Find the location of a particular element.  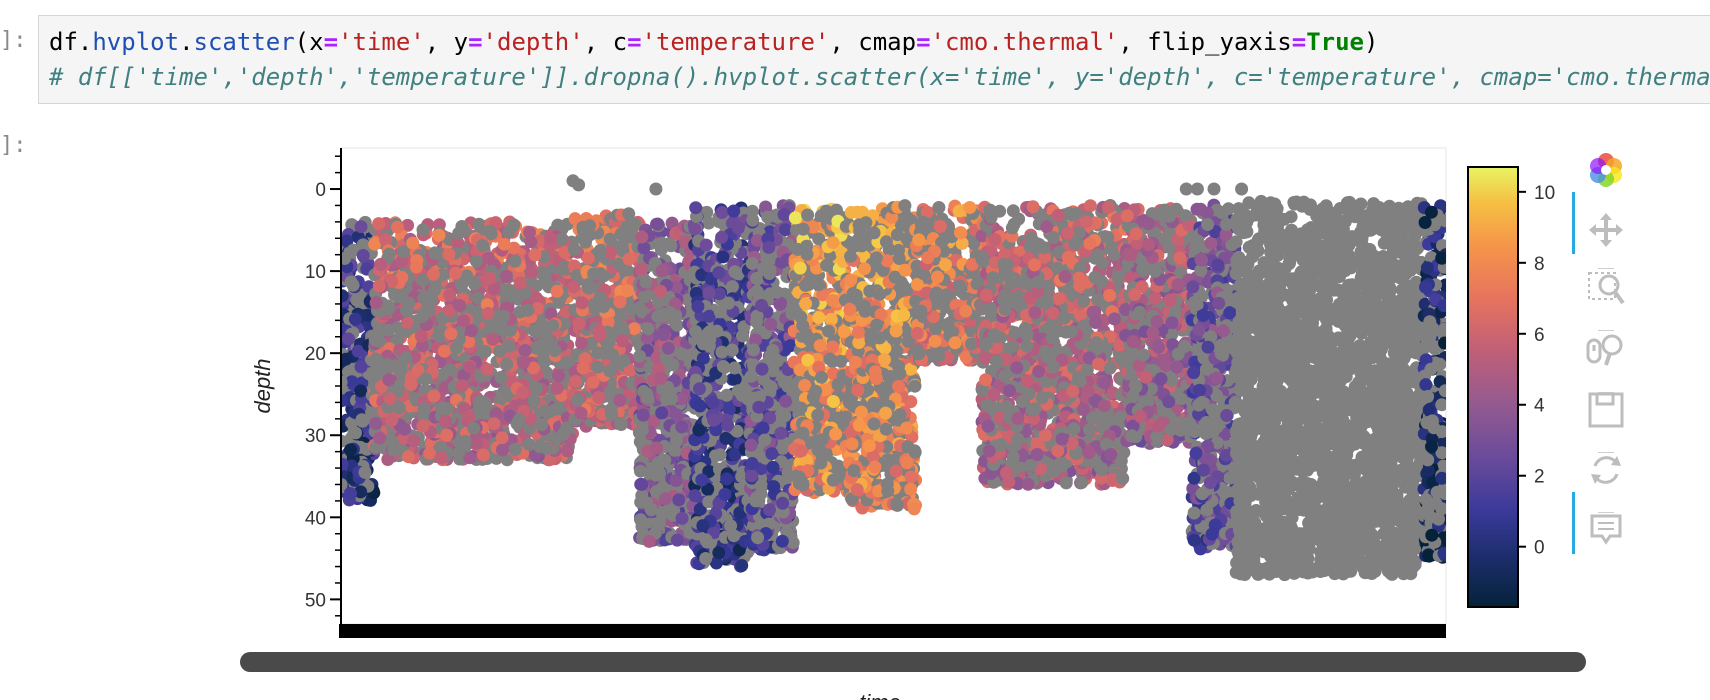

input-prompt: ]: is located at coordinates (13, 40).